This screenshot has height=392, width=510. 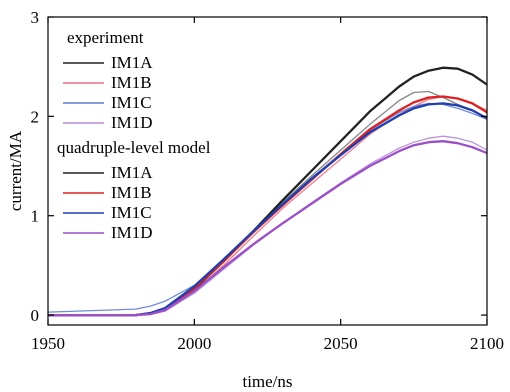 What do you see at coordinates (194, 343) in the screenshot?
I see `x-tick-label: 2000` at bounding box center [194, 343].